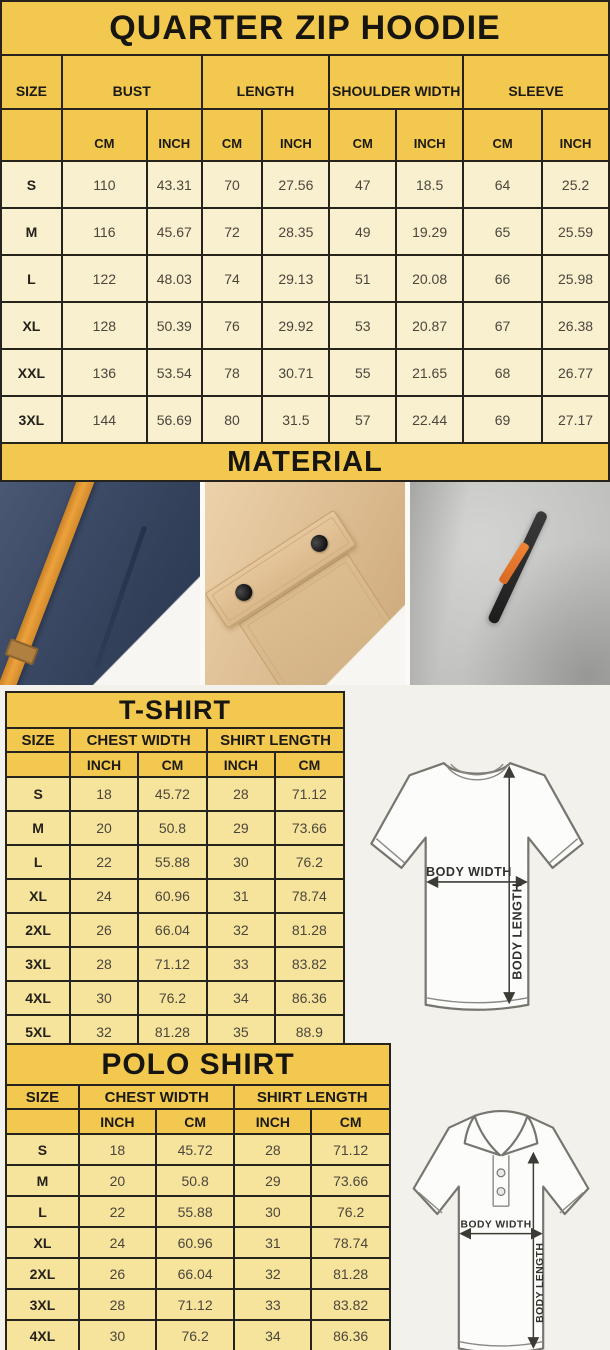 The image size is (610, 1350). What do you see at coordinates (31, 419) in the screenshot?
I see `size-label: 3XL` at bounding box center [31, 419].